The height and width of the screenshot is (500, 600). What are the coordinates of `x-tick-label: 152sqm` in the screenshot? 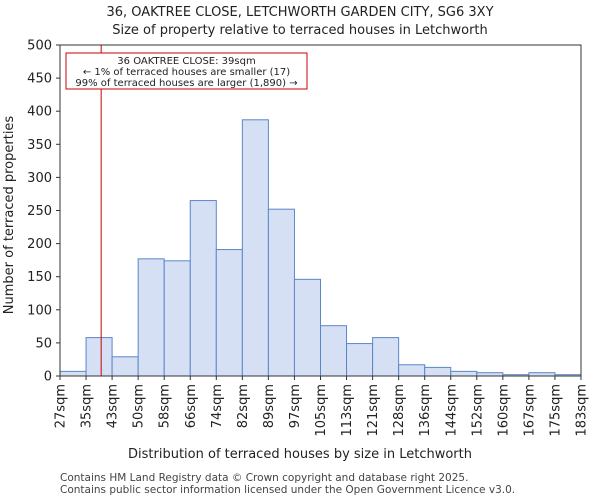 It's located at (477, 410).